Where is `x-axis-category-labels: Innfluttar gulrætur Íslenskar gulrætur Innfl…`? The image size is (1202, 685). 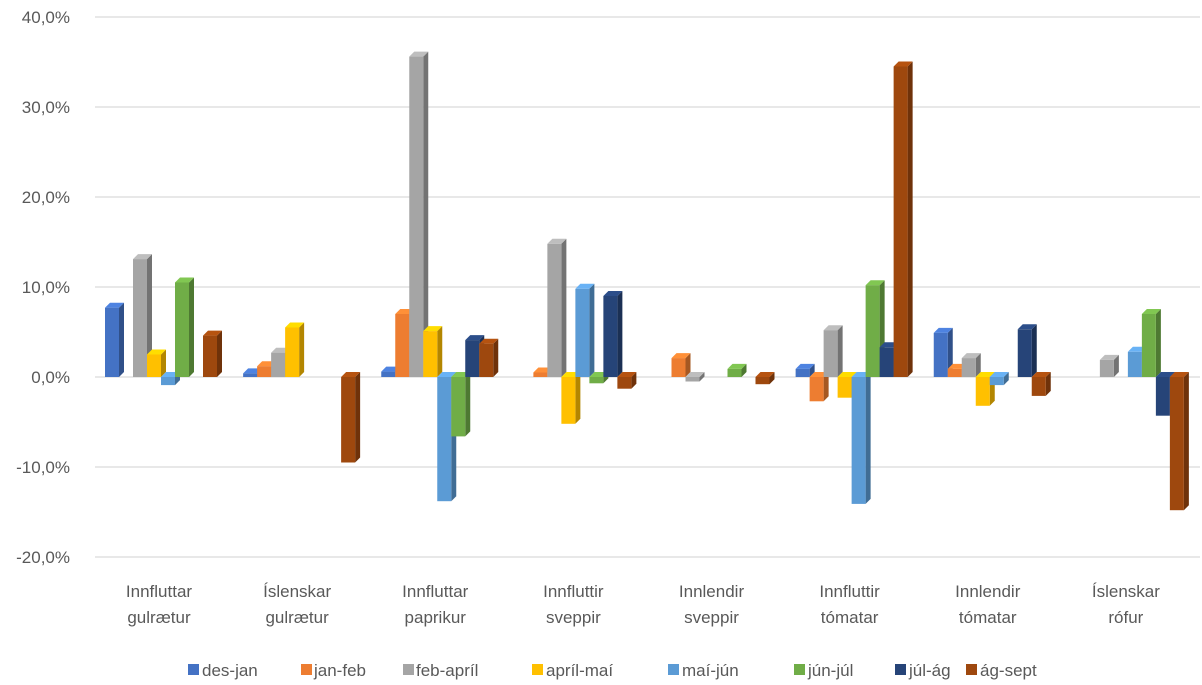 x-axis-category-labels: Innfluttar gulrætur Íslenskar gulrætur Innfl… is located at coordinates (643, 604).